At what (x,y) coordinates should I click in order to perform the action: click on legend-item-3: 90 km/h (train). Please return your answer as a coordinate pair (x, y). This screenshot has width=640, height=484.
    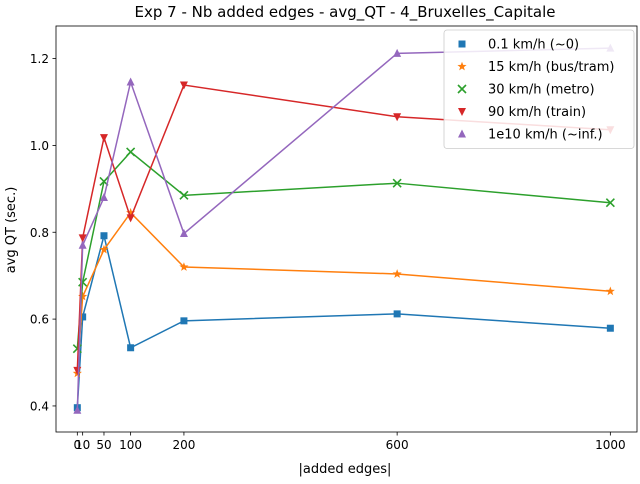
    Looking at the image, I should click on (522, 112).